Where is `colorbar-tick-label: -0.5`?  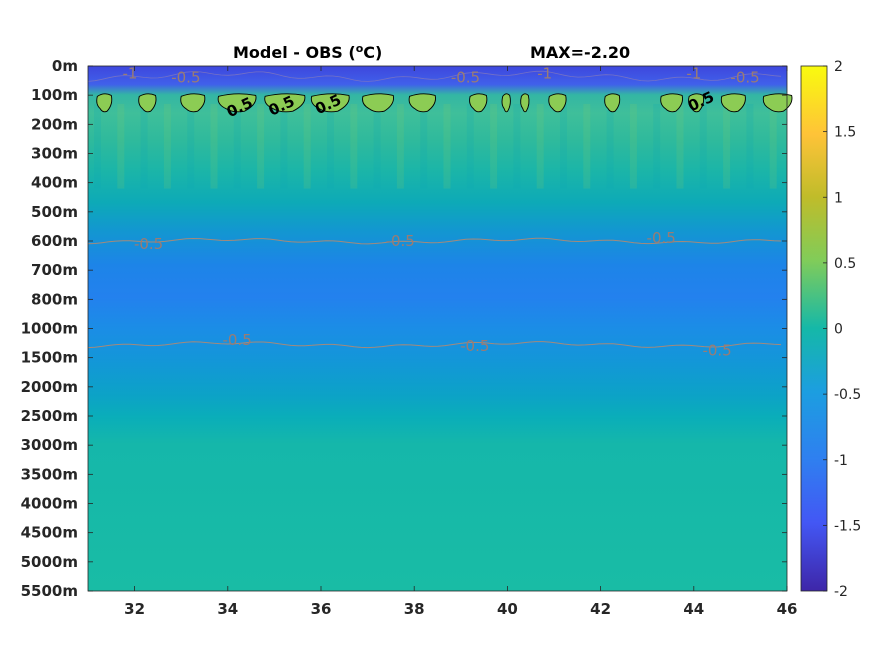 colorbar-tick-label: -0.5 is located at coordinates (847, 395).